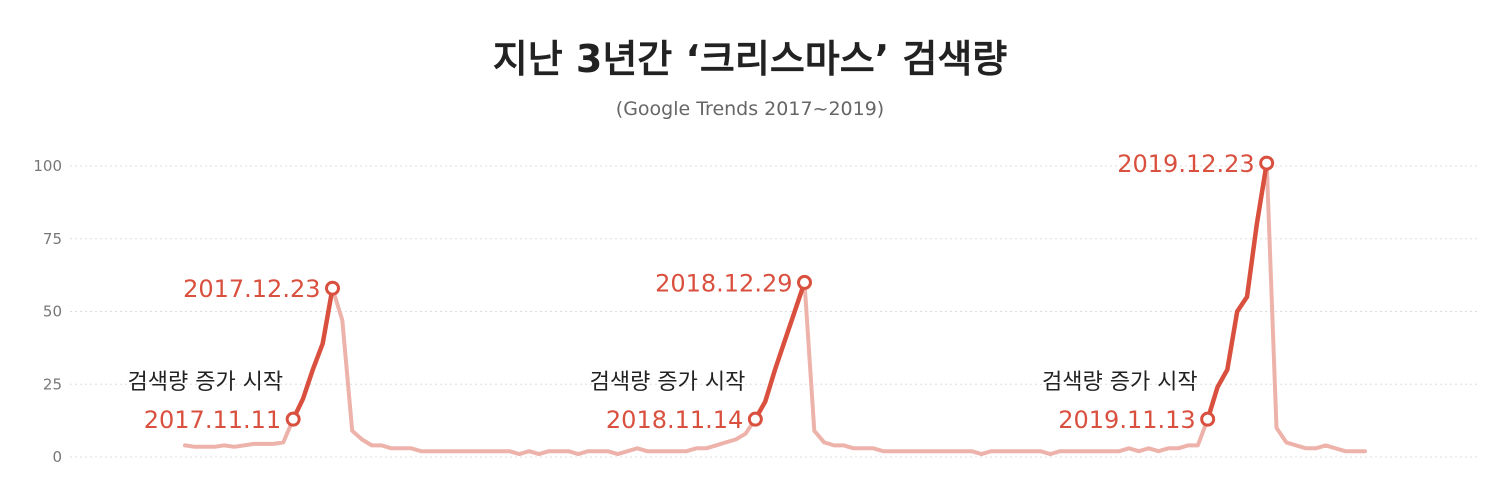 Image resolution: width=1500 pixels, height=491 pixels. I want to click on y-tick-label-50: 50, so click(52, 312).